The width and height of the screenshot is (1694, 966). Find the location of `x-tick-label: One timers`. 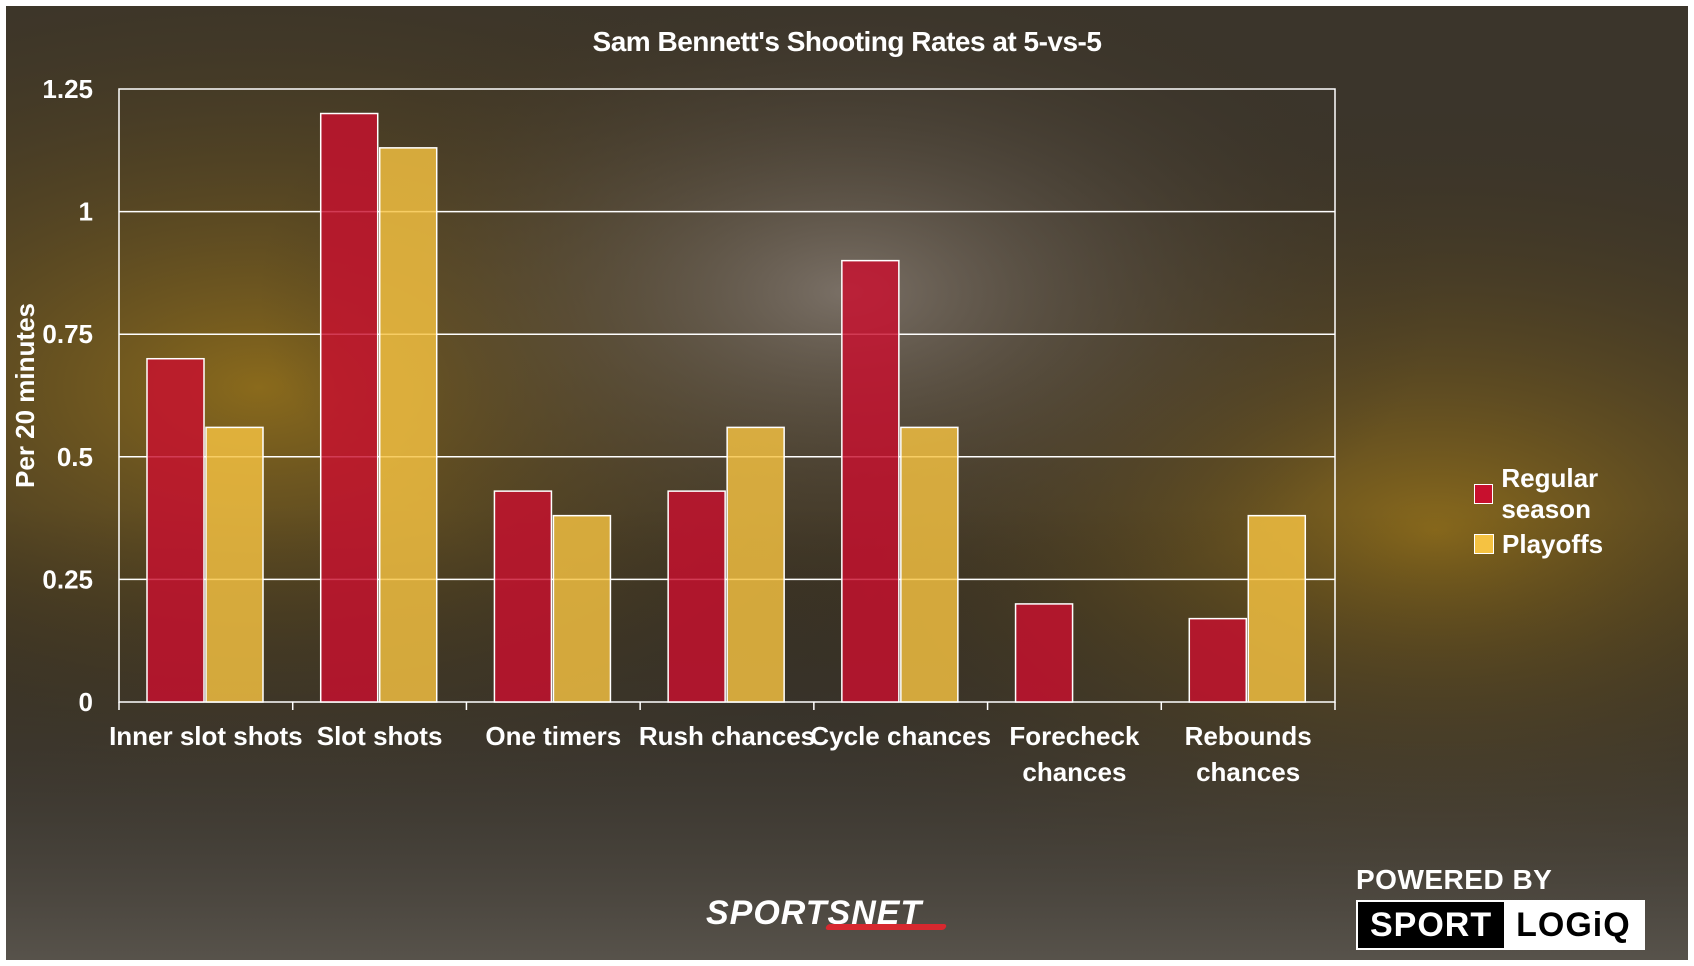

x-tick-label: One timers is located at coordinates (553, 736).